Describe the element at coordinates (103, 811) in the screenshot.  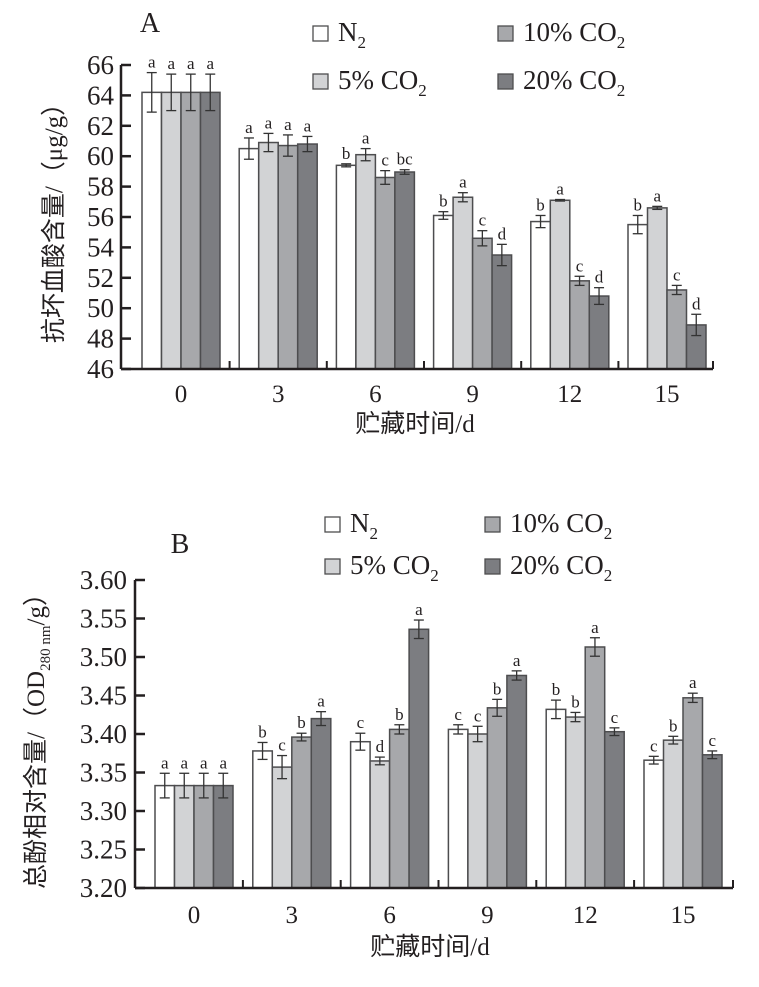
I see `y-tick-label: 3.30` at that location.